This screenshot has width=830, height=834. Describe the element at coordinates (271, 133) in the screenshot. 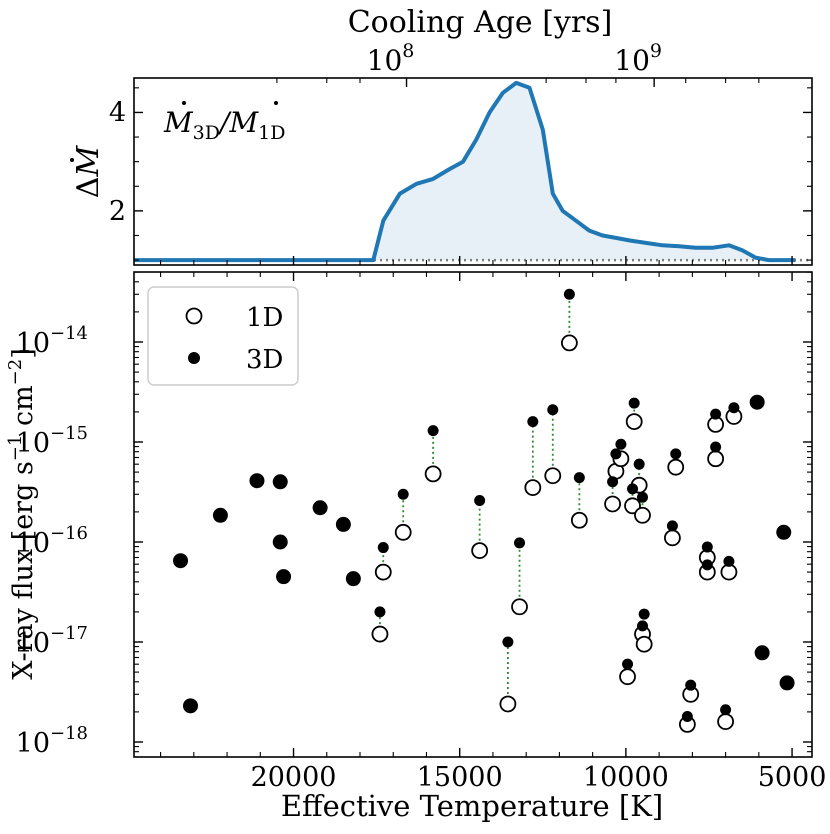

I see `ratio-annotation-sub1d: 1D` at that location.